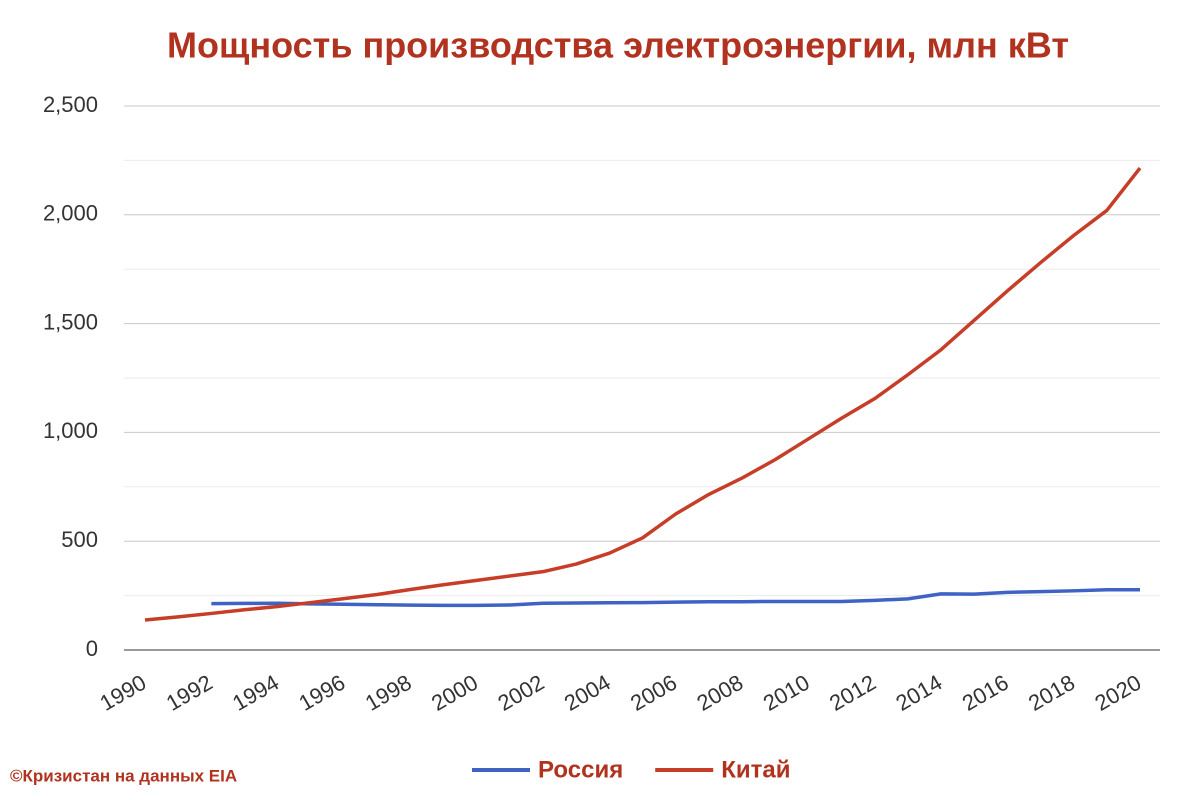  Describe the element at coordinates (70, 321) in the screenshot. I see `y-tick-label: 1,500` at that location.